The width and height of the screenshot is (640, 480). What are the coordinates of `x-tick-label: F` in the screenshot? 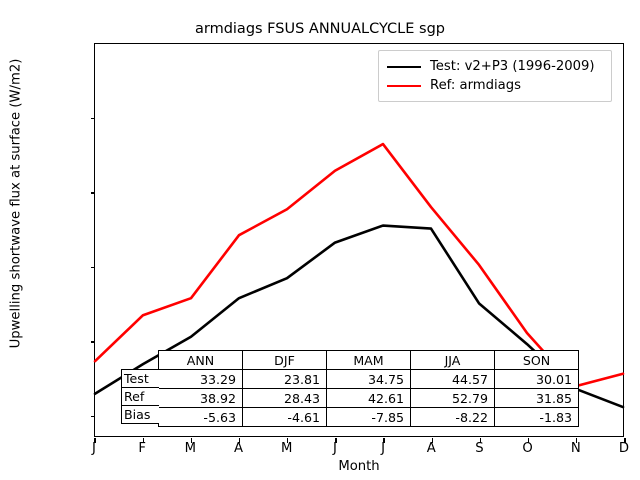 It's located at (142, 448).